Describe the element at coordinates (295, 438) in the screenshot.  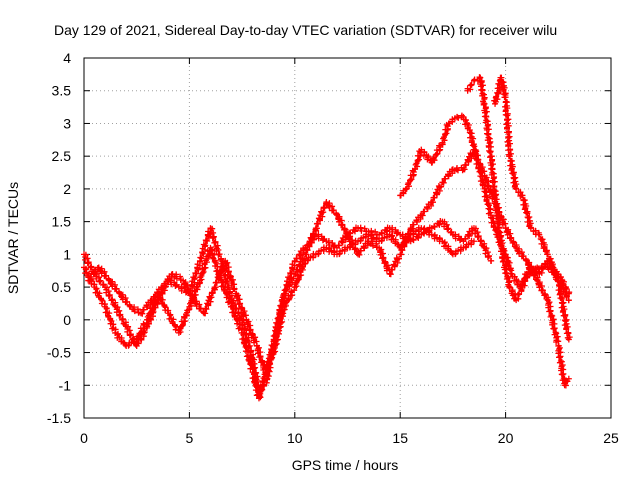
I see `x-tick-label: 10` at that location.